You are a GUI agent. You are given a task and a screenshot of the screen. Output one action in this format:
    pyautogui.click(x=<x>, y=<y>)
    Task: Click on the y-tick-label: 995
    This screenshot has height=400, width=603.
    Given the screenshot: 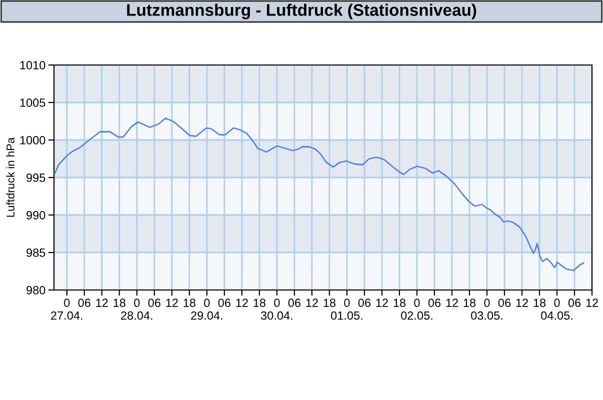 What is the action you would take?
    pyautogui.click(x=36, y=178)
    